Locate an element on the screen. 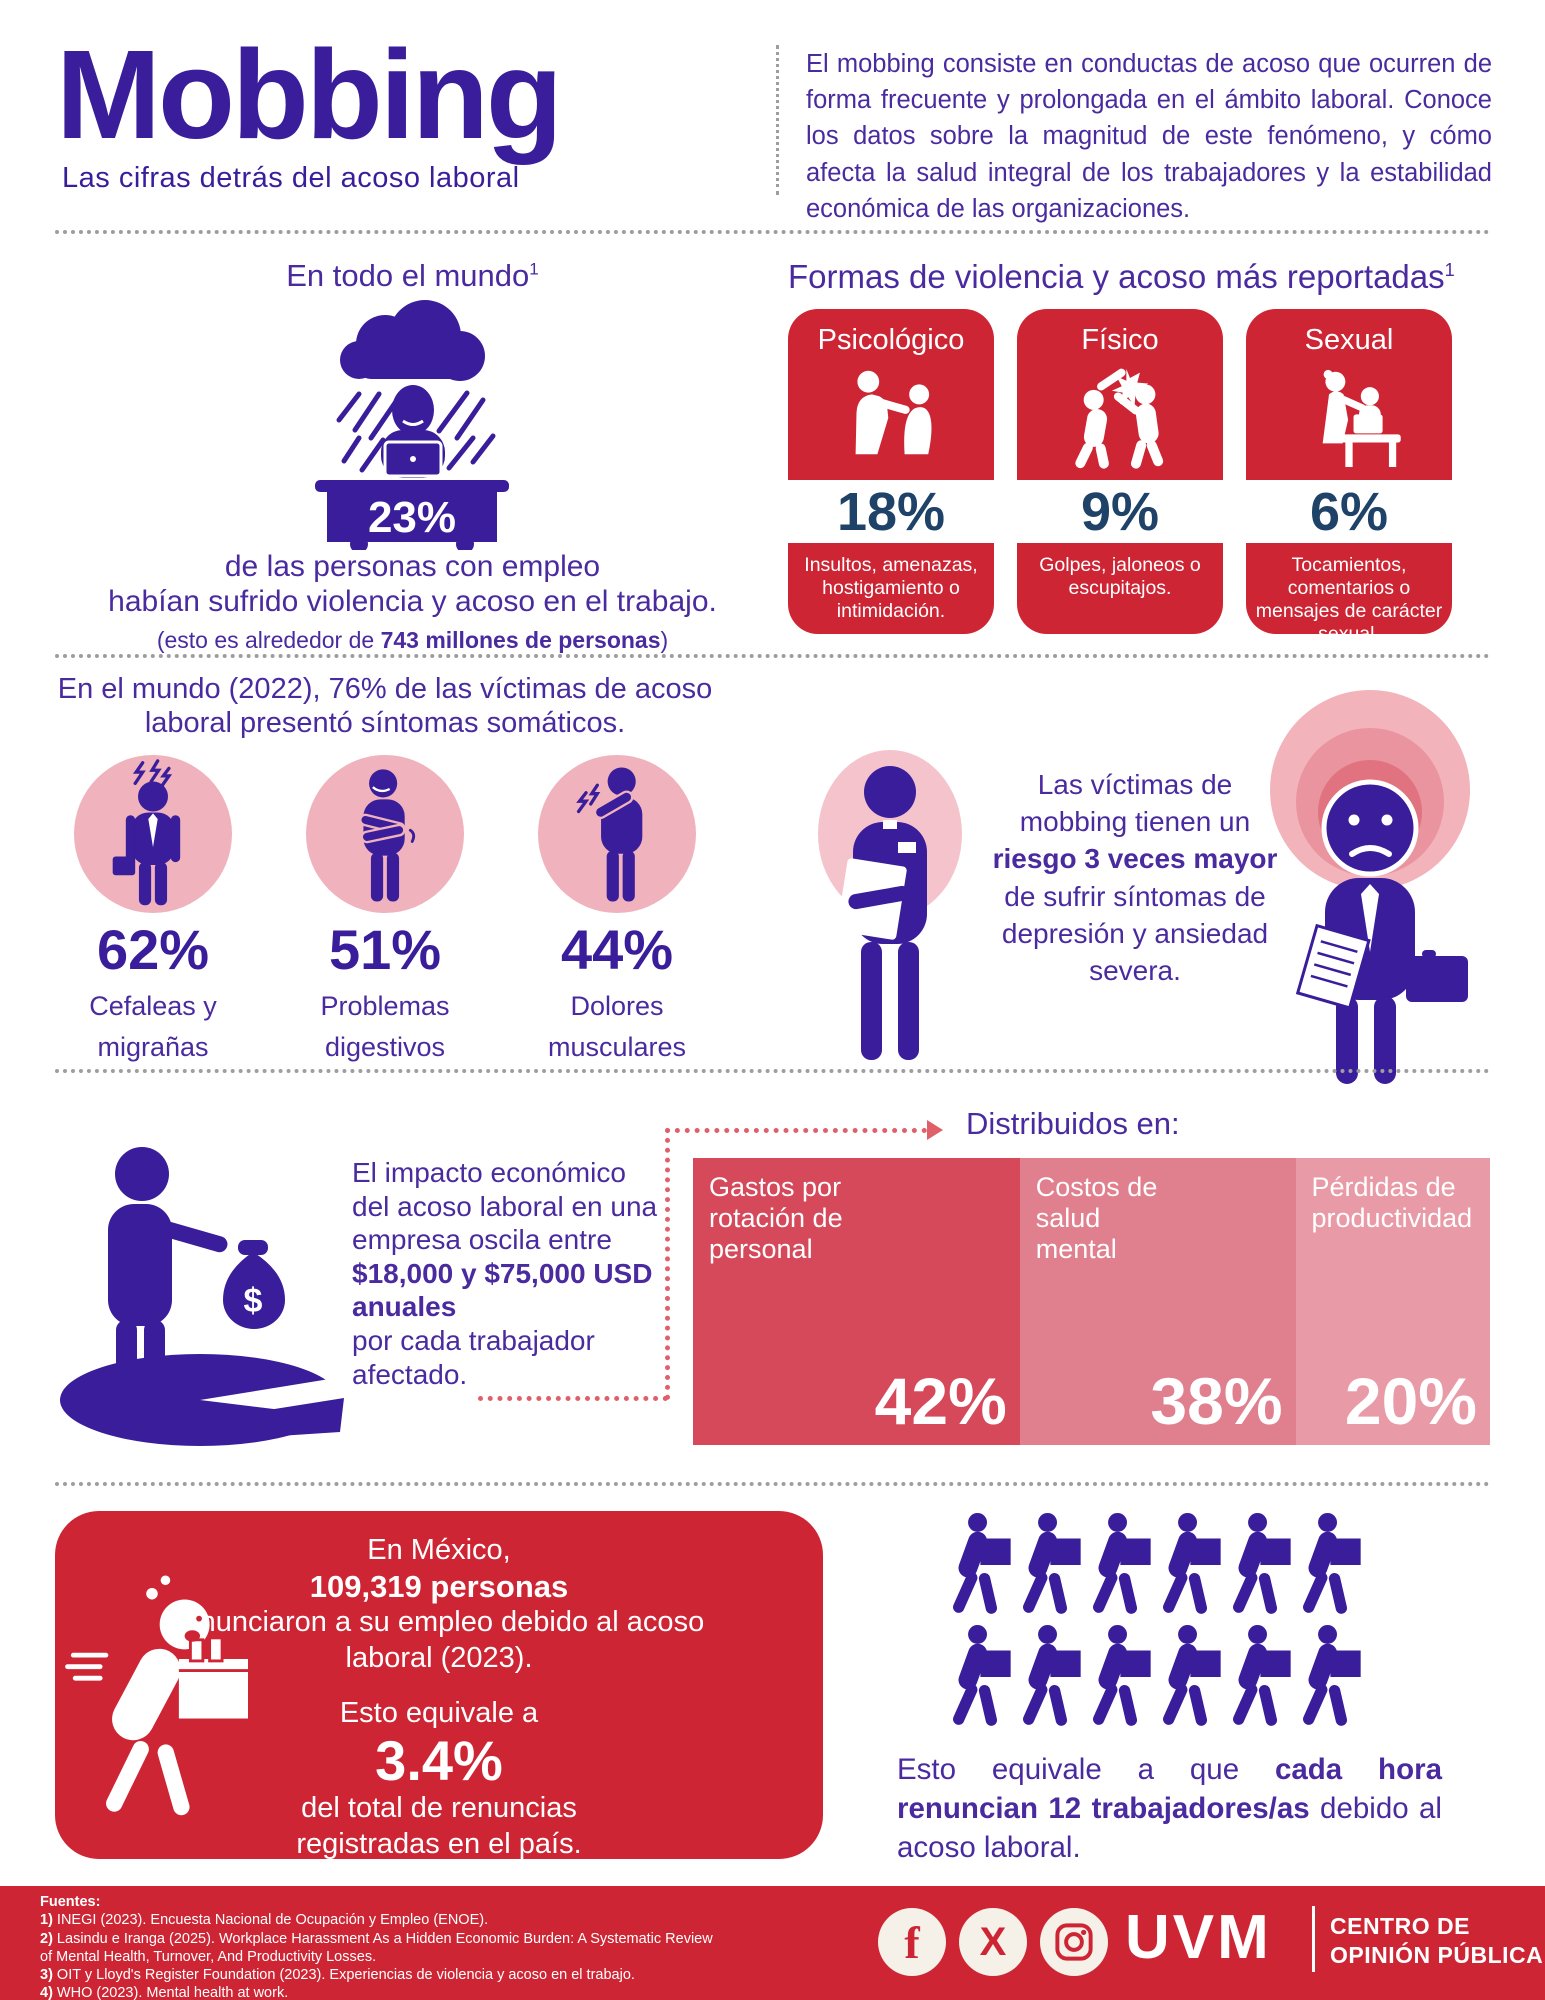 This screenshot has height=2000, width=1545. bar-percent: 38% is located at coordinates (1216, 1401).